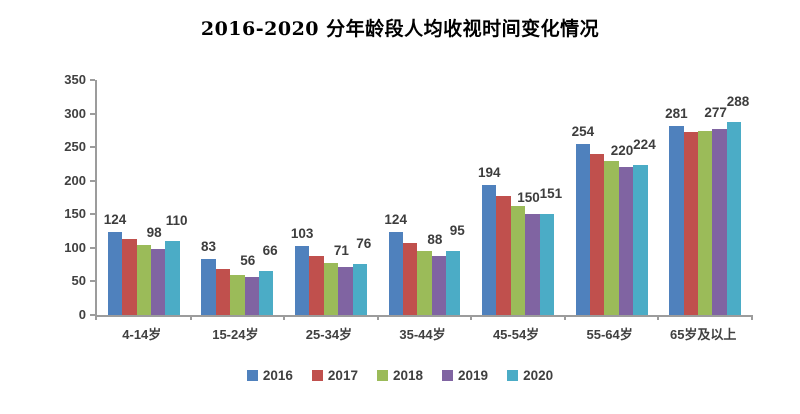 This screenshot has height=414, width=800. Describe the element at coordinates (715, 113) in the screenshot. I see `bar-value-label-2019-65岁及以上: 277` at that location.